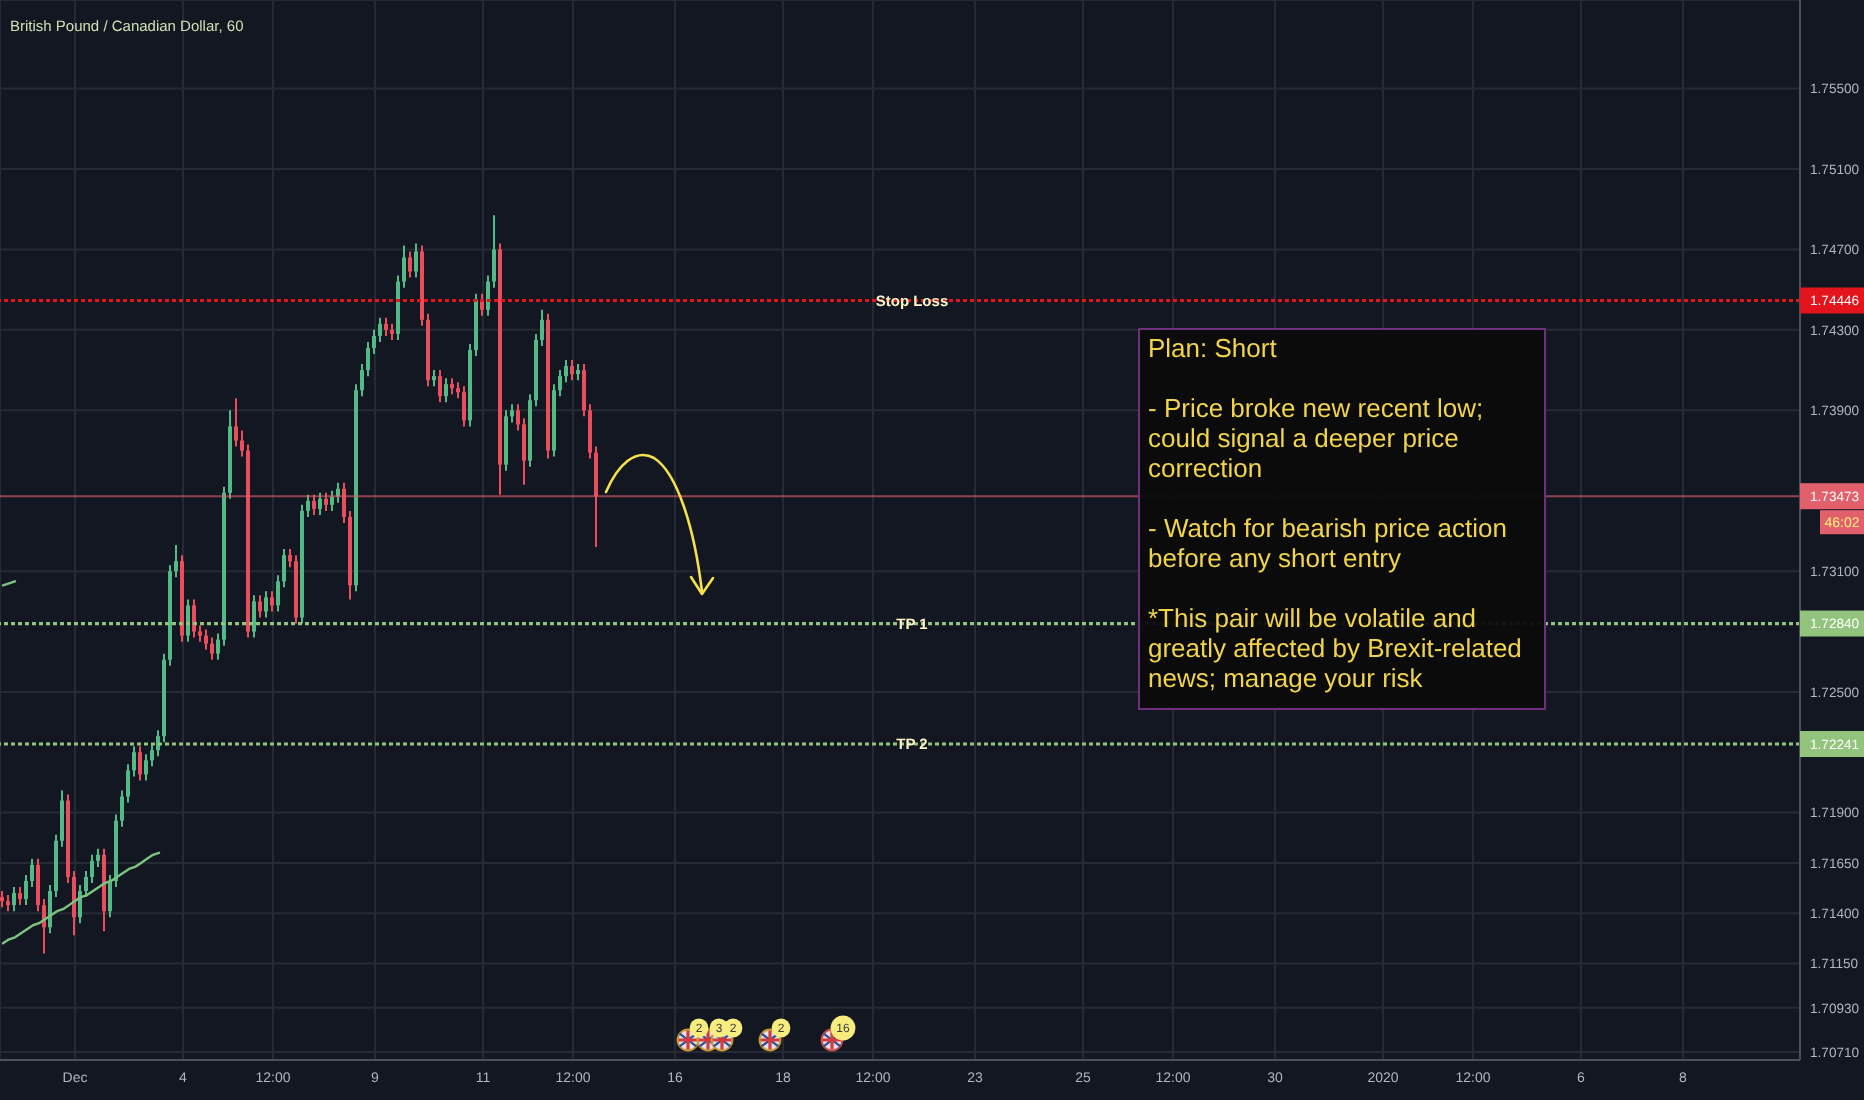  What do you see at coordinates (81, 898) in the screenshot?
I see `line-series` at bounding box center [81, 898].